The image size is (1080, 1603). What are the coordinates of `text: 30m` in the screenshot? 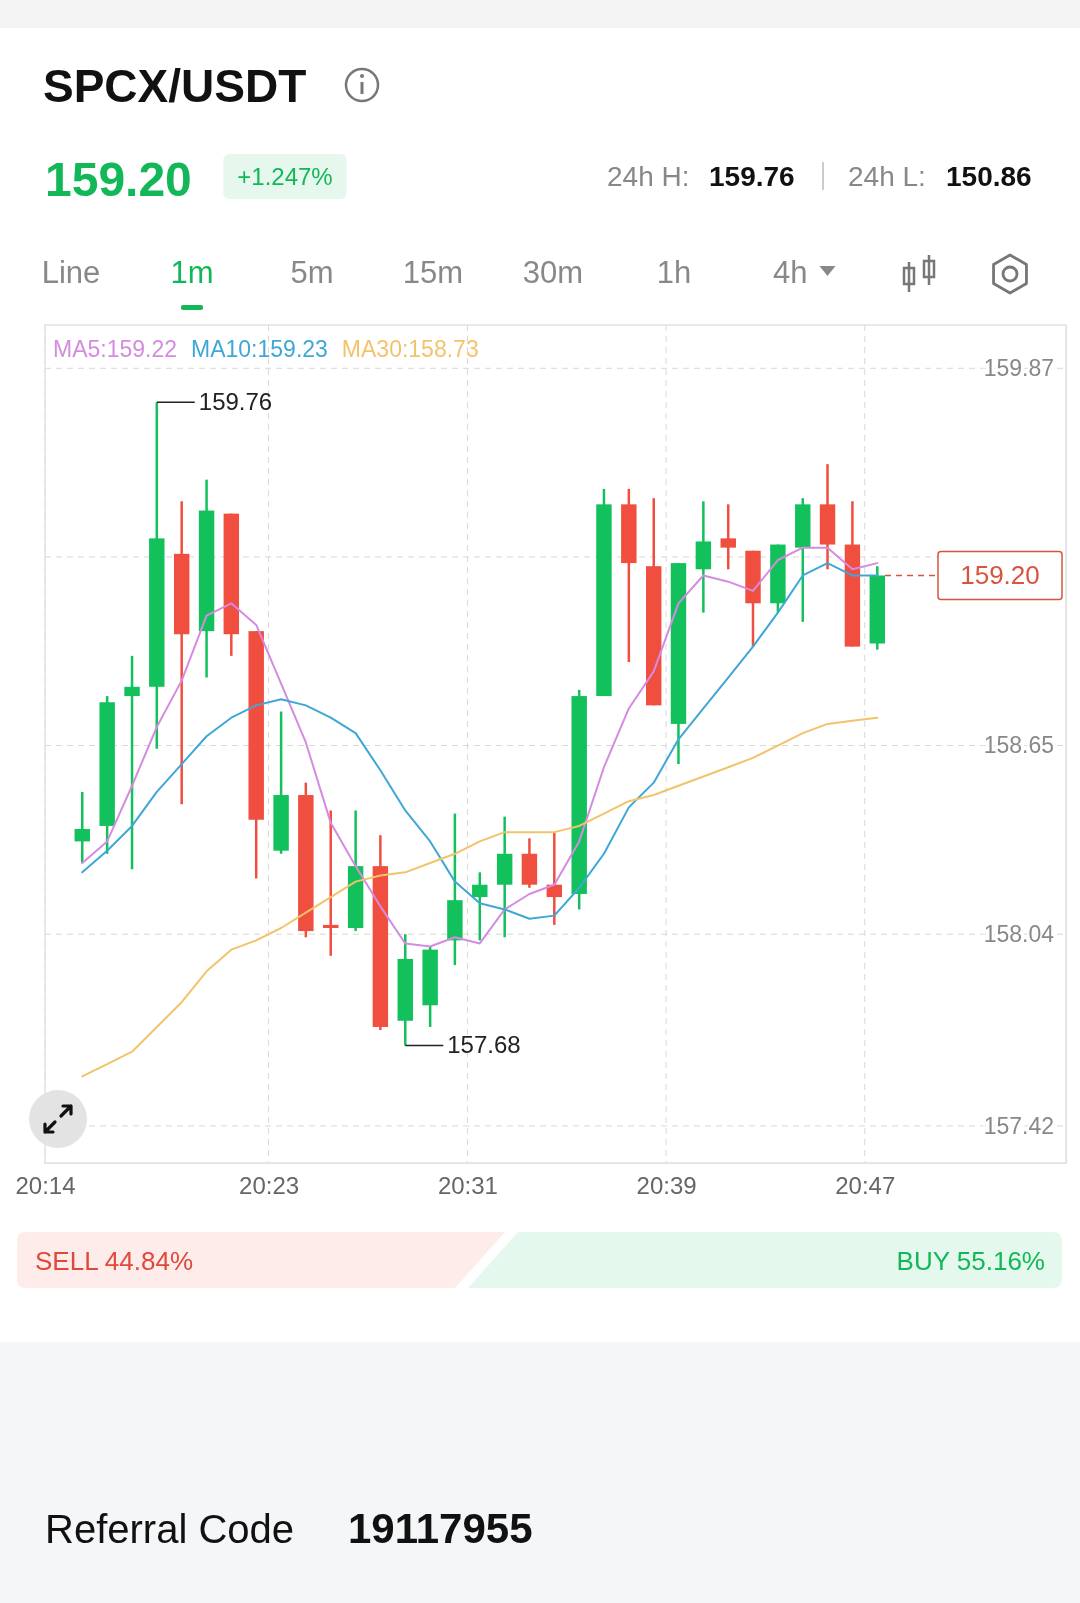 It's located at (553, 272).